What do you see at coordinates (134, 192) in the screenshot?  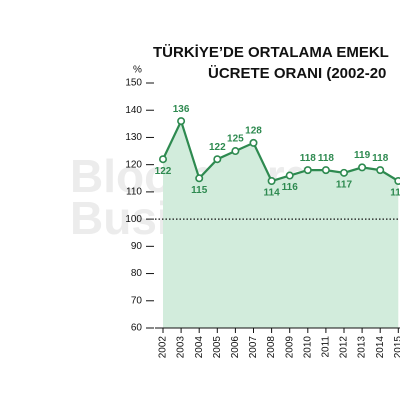 I see `y-tick-label: 110` at bounding box center [134, 192].